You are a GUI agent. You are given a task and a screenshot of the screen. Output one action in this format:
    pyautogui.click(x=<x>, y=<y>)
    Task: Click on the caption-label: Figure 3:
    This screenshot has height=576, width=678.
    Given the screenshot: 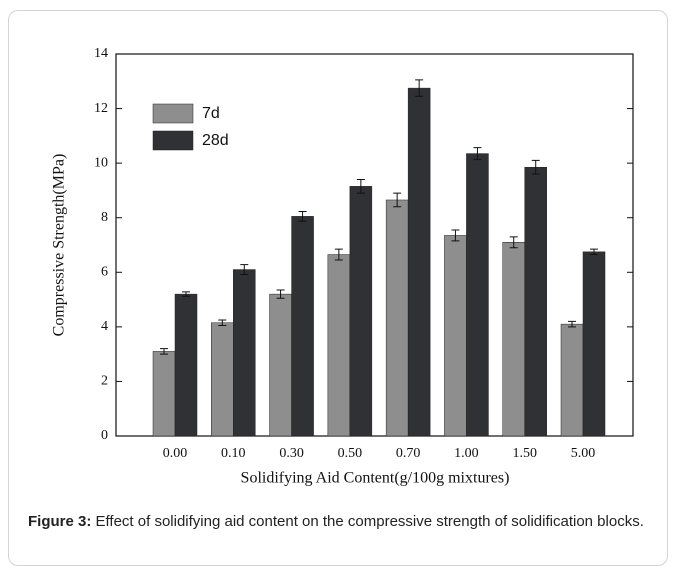 What is the action you would take?
    pyautogui.click(x=60, y=521)
    